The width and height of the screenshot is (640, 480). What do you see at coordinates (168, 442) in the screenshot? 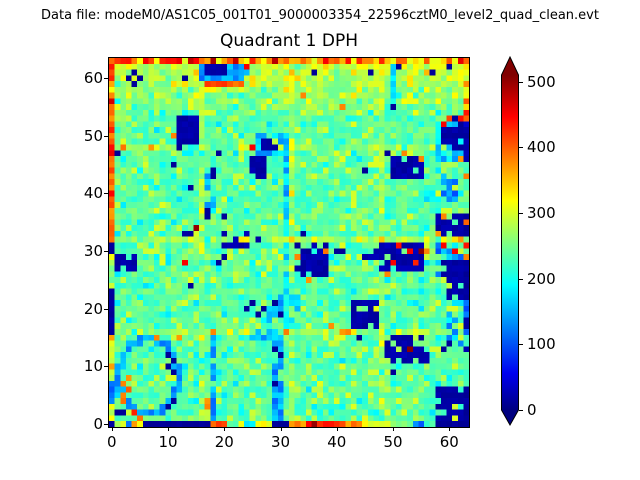
I see `x-axis-tick-label: 10` at bounding box center [168, 442].